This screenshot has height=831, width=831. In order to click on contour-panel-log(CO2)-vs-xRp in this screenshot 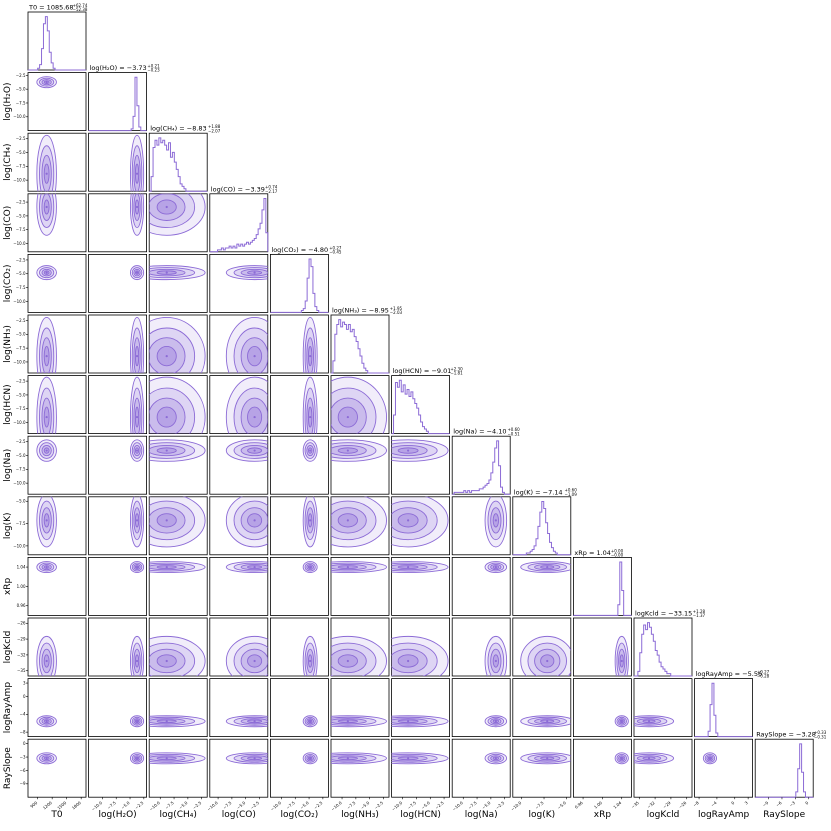, I will do `click(299, 586)`.